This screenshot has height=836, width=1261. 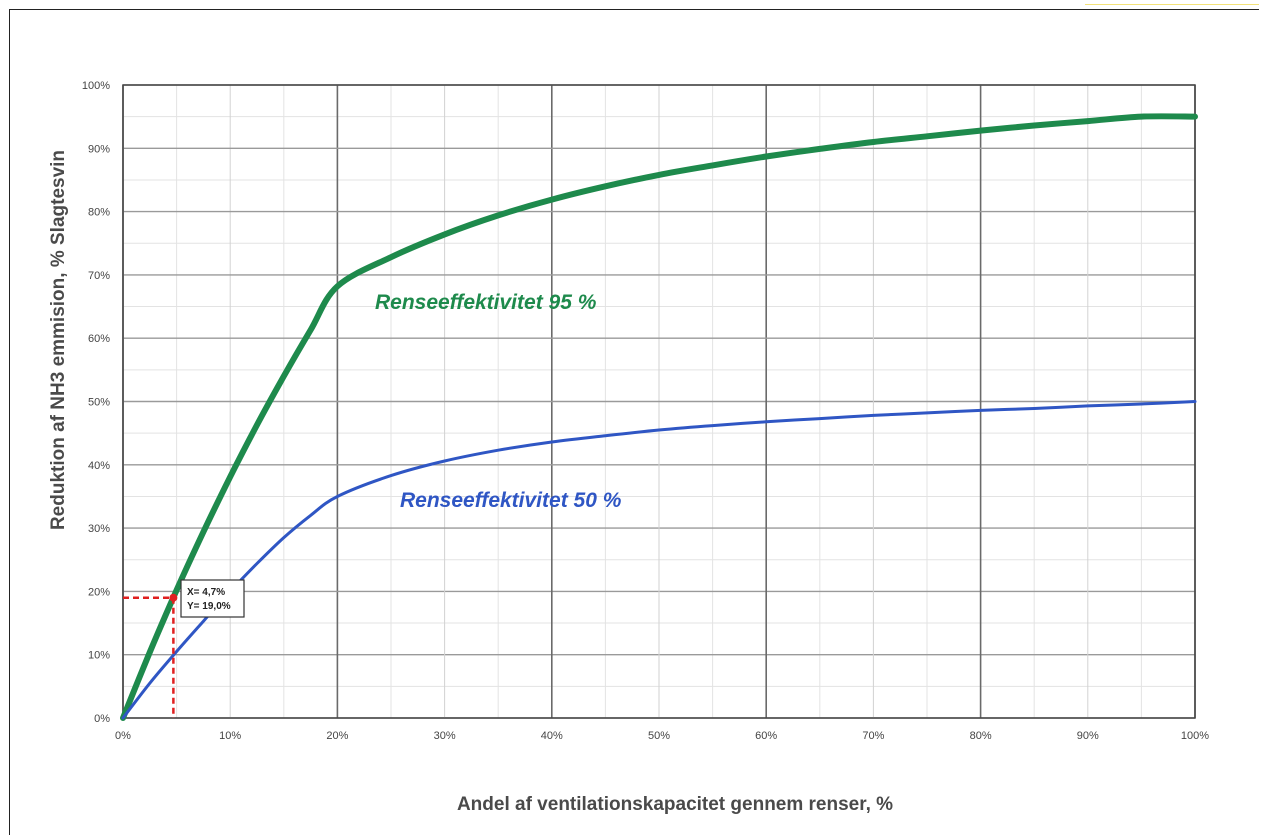 What do you see at coordinates (173, 597) in the screenshot?
I see `annotation-point` at bounding box center [173, 597].